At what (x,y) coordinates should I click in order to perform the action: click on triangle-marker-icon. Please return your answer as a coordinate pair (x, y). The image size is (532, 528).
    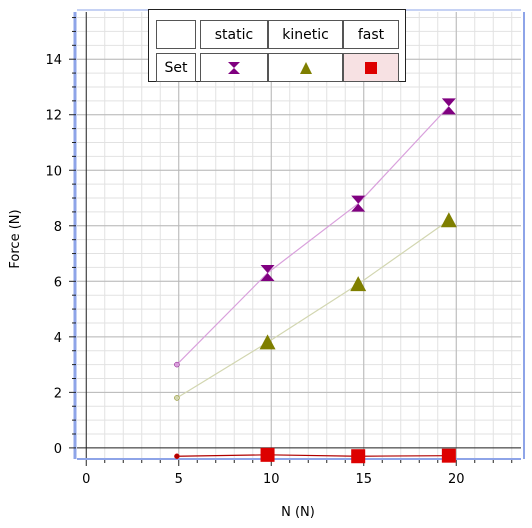
    Looking at the image, I should click on (305, 67).